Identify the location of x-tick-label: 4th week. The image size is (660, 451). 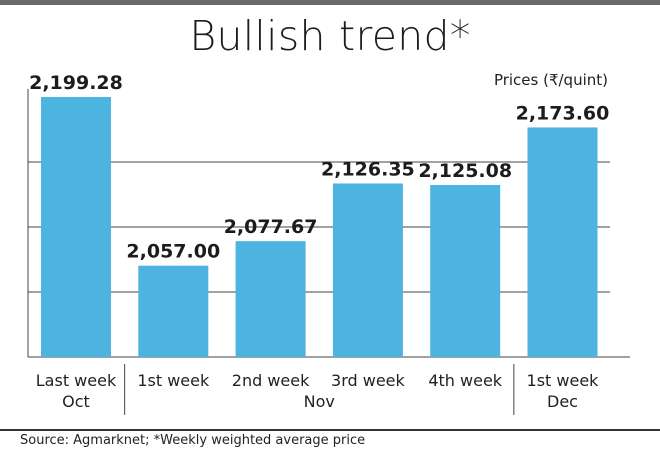
(465, 380).